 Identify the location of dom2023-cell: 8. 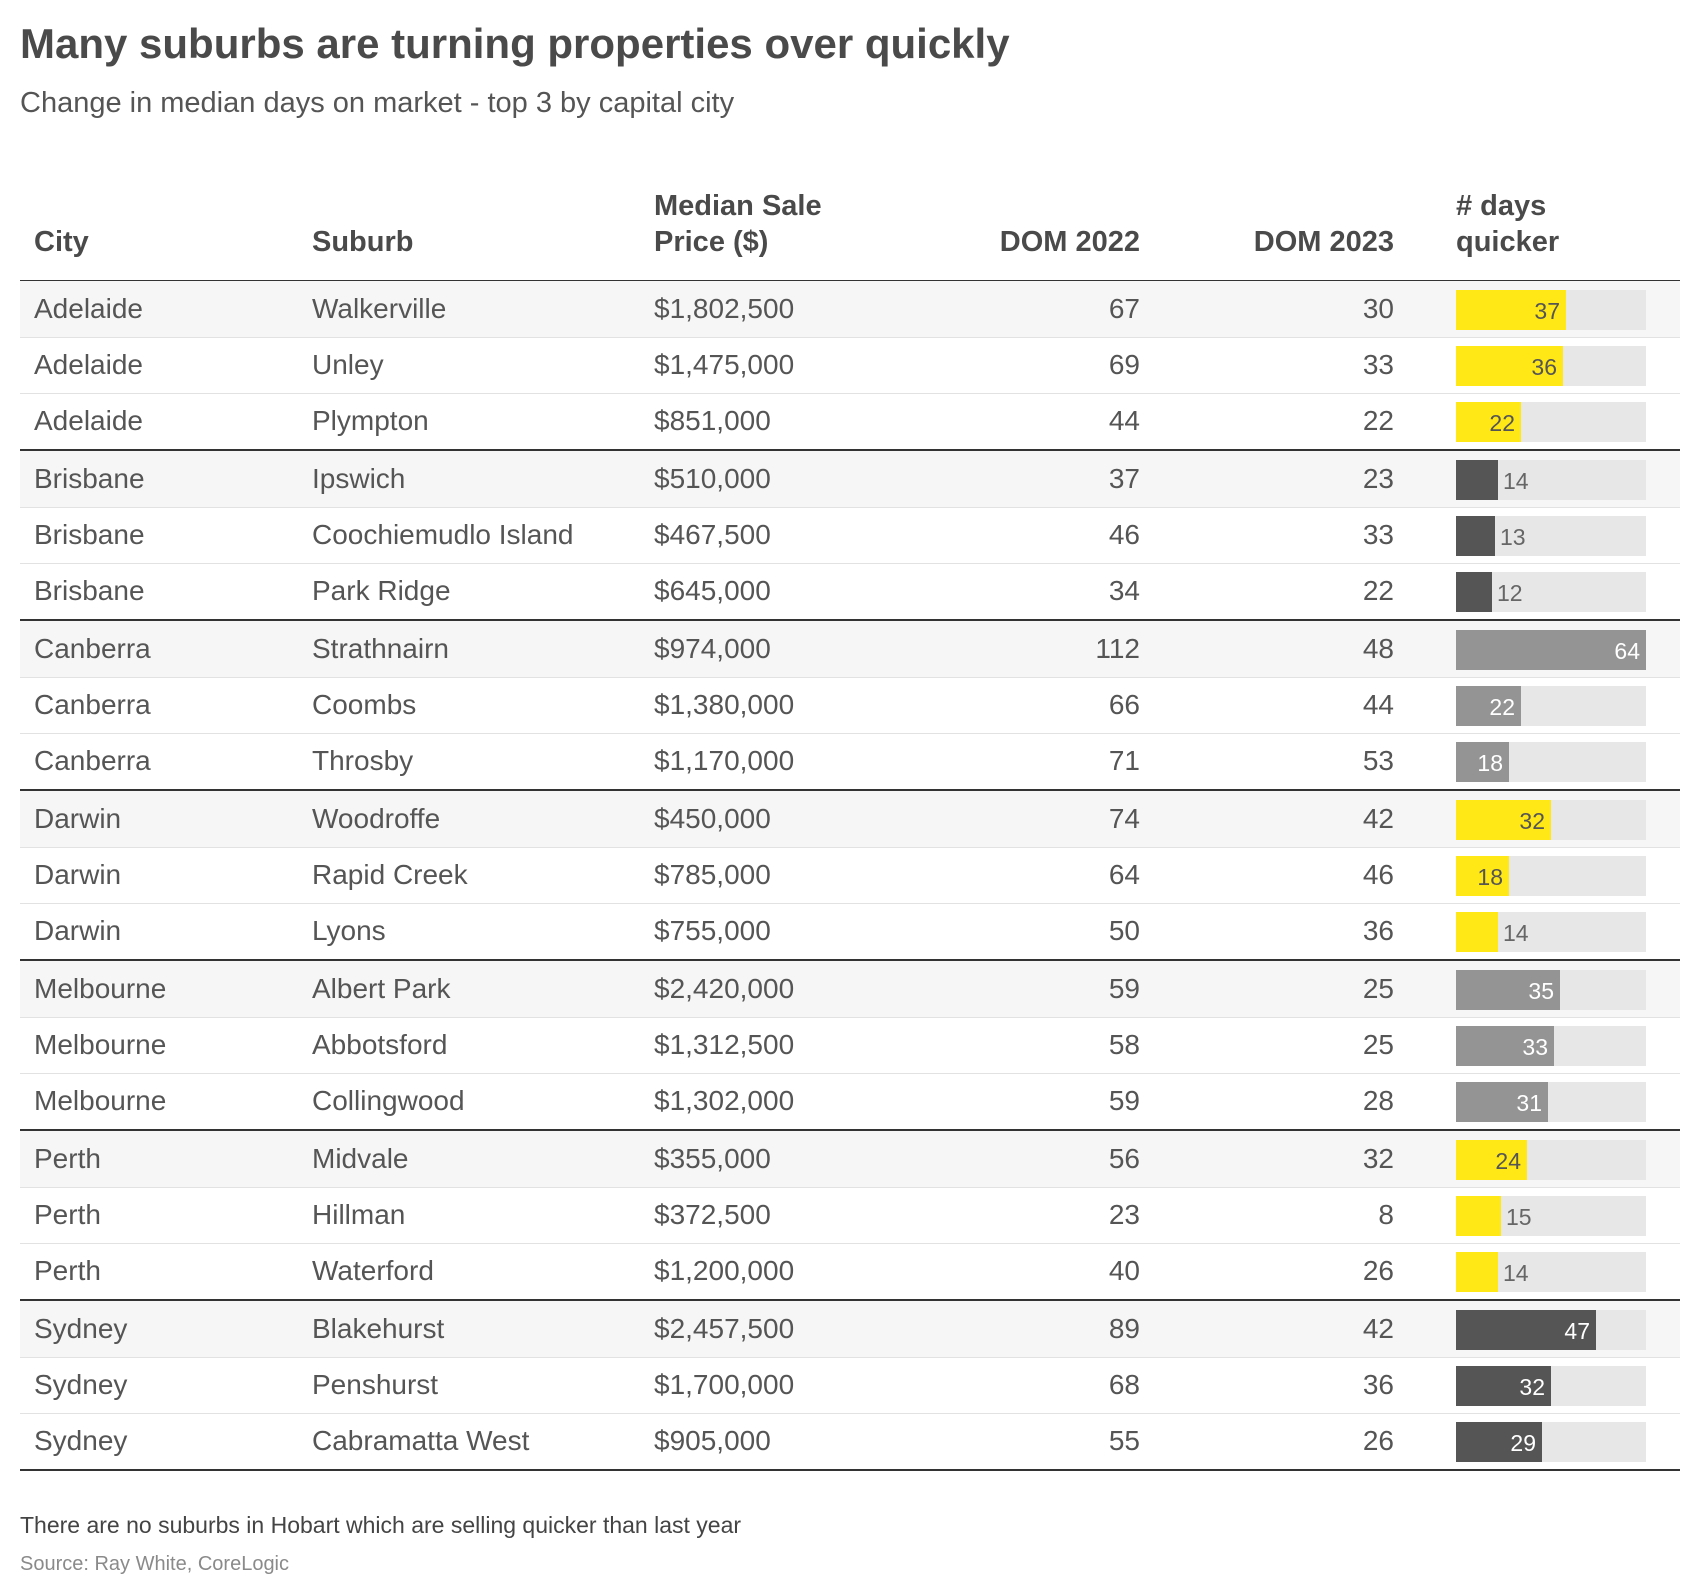
(1386, 1214).